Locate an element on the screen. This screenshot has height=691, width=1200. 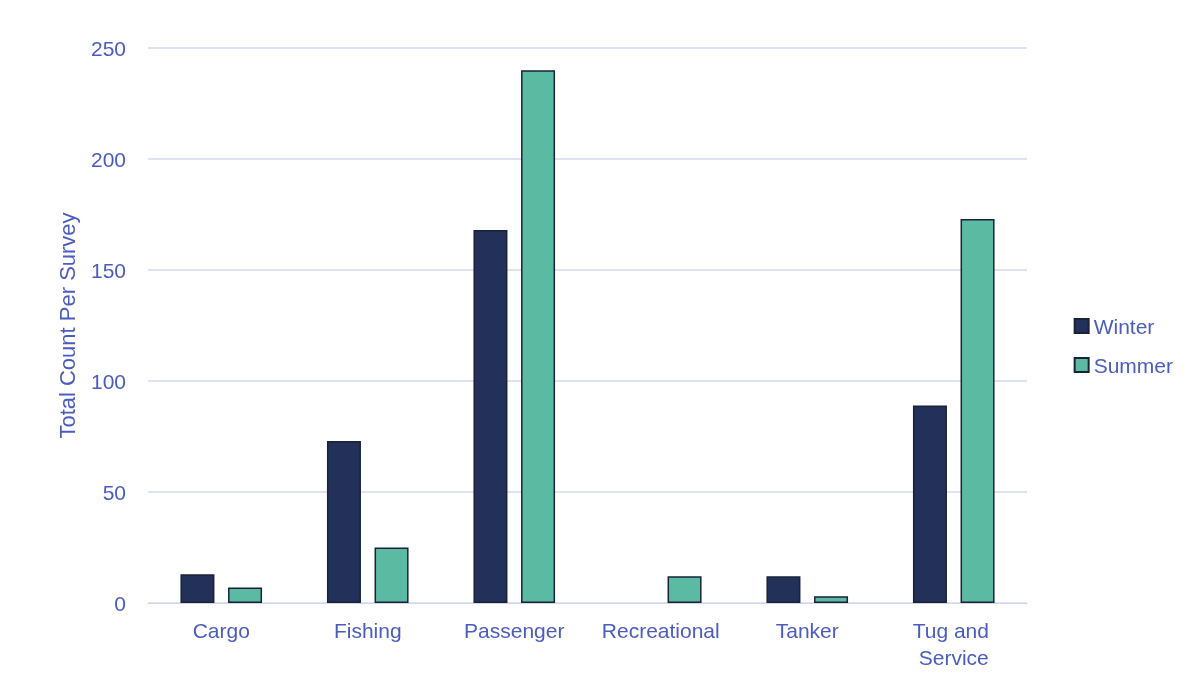
x-tick-label: Fishing is located at coordinates (367, 630).